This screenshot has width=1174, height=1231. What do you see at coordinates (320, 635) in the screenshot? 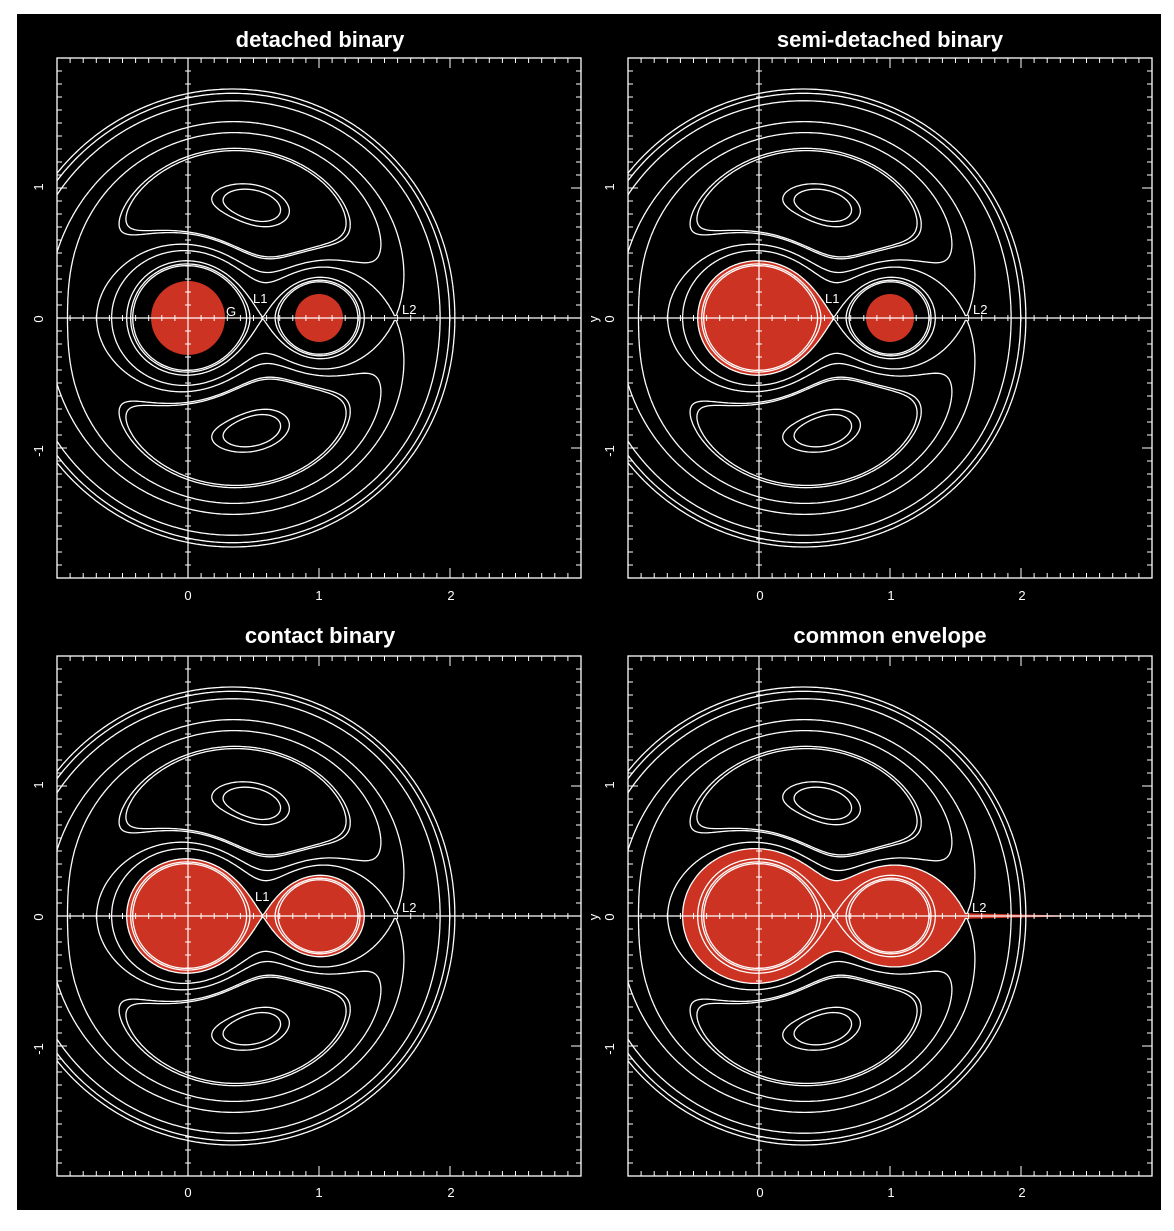
I see `panel-title-contact: contact binary` at bounding box center [320, 635].